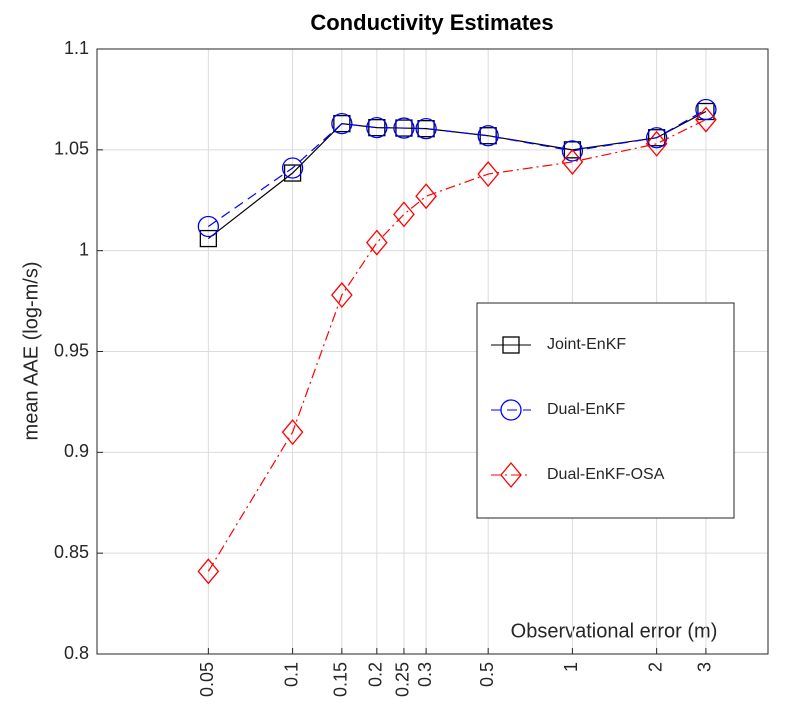 This screenshot has height=711, width=790. I want to click on x-tick-label: 1, so click(571, 667).